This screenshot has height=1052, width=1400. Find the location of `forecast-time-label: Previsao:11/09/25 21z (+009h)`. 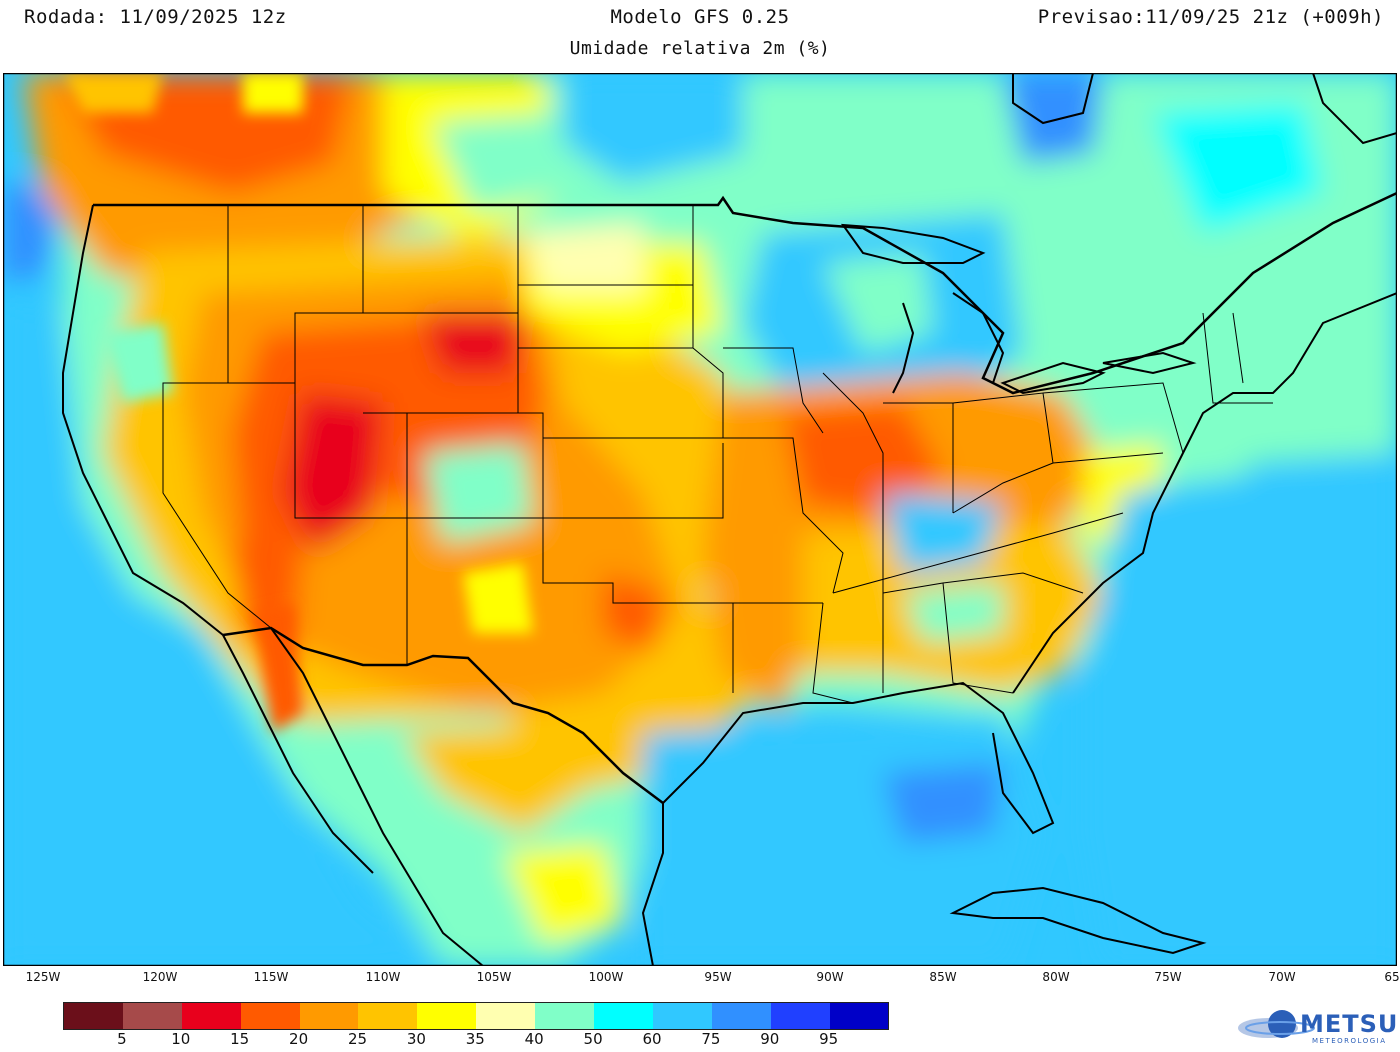

forecast-time-label: Previsao:11/09/25 21z (+009h) is located at coordinates (1210, 17).